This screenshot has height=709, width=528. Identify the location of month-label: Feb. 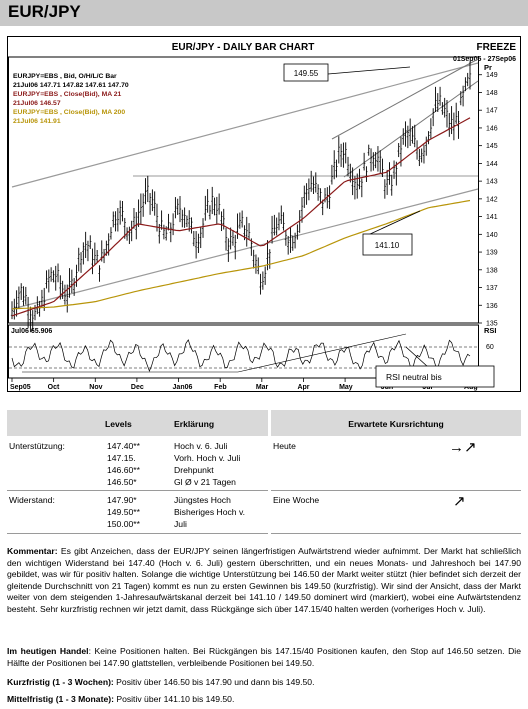
(220, 387).